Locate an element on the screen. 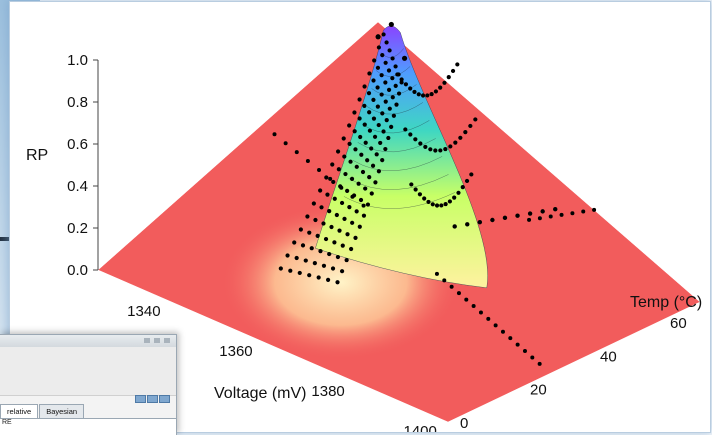 Image resolution: width=712 pixels, height=435 pixels. minimize-icon is located at coordinates (147, 340).